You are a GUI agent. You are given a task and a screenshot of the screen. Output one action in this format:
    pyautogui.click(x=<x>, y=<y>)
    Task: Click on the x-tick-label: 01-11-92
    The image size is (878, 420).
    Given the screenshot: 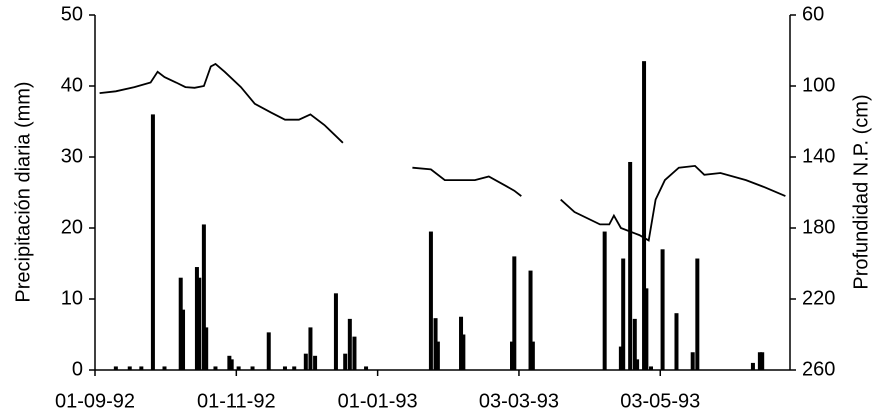 What is the action you would take?
    pyautogui.click(x=236, y=401)
    